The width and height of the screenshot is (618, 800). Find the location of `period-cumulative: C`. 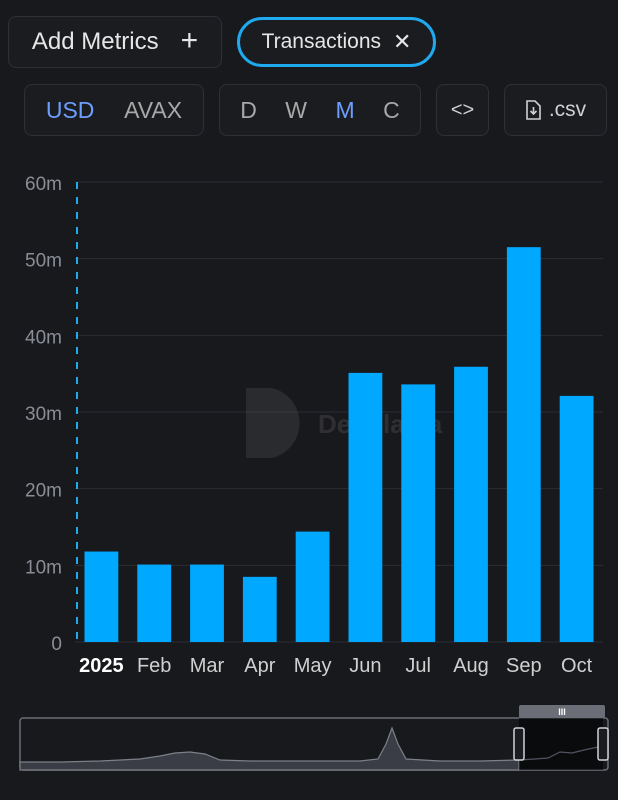

period-cumulative: C is located at coordinates (391, 109).